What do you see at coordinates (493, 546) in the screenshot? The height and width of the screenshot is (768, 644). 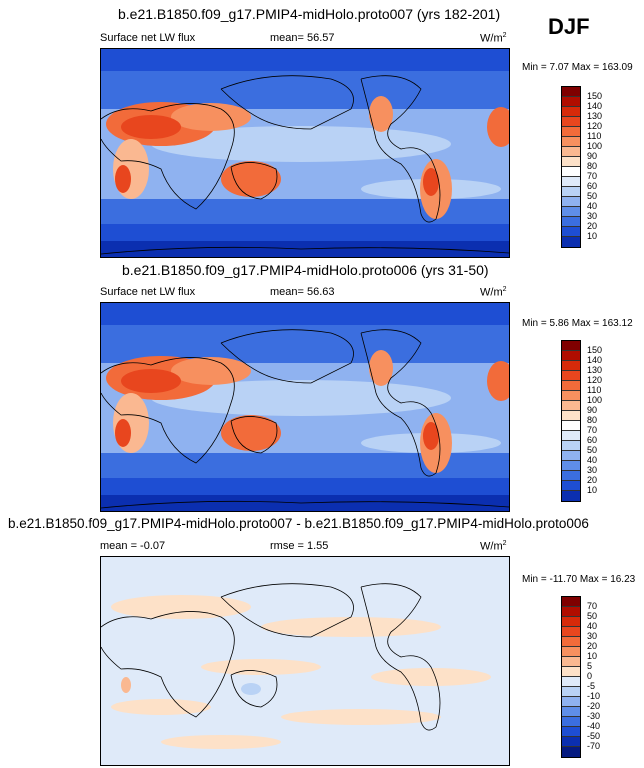 I see `panel3-units: W/m2` at bounding box center [493, 546].